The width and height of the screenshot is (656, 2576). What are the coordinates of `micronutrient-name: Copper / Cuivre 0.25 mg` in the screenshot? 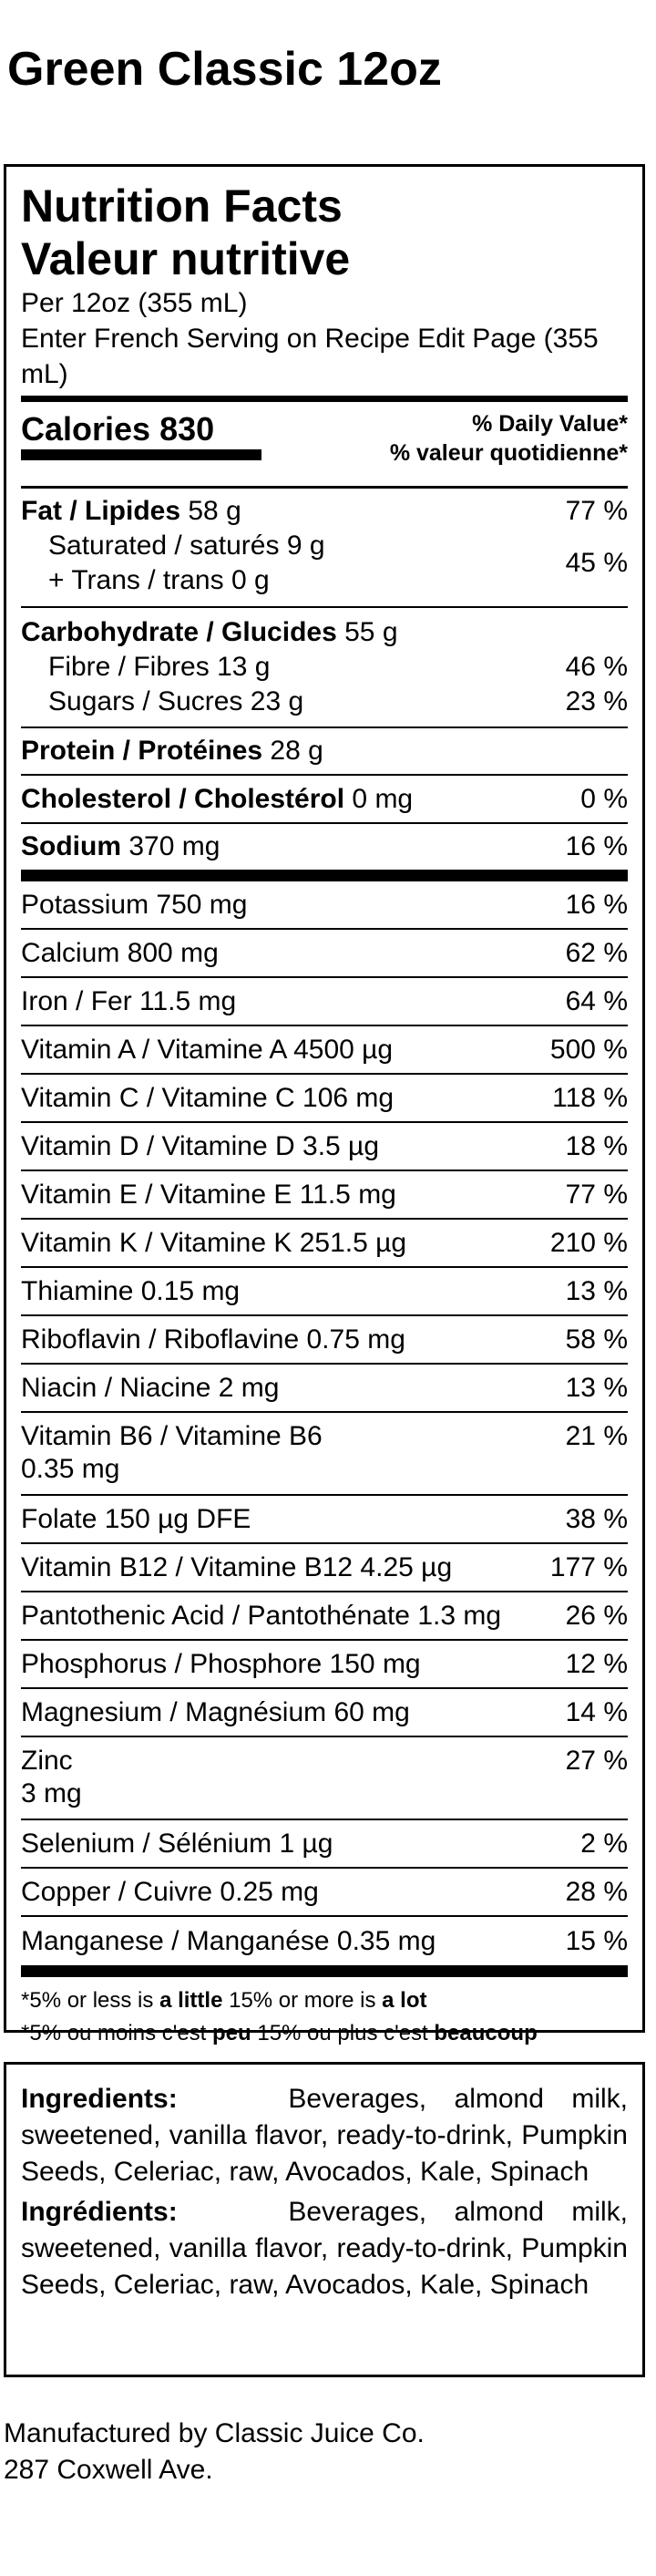 It's located at (170, 1893).